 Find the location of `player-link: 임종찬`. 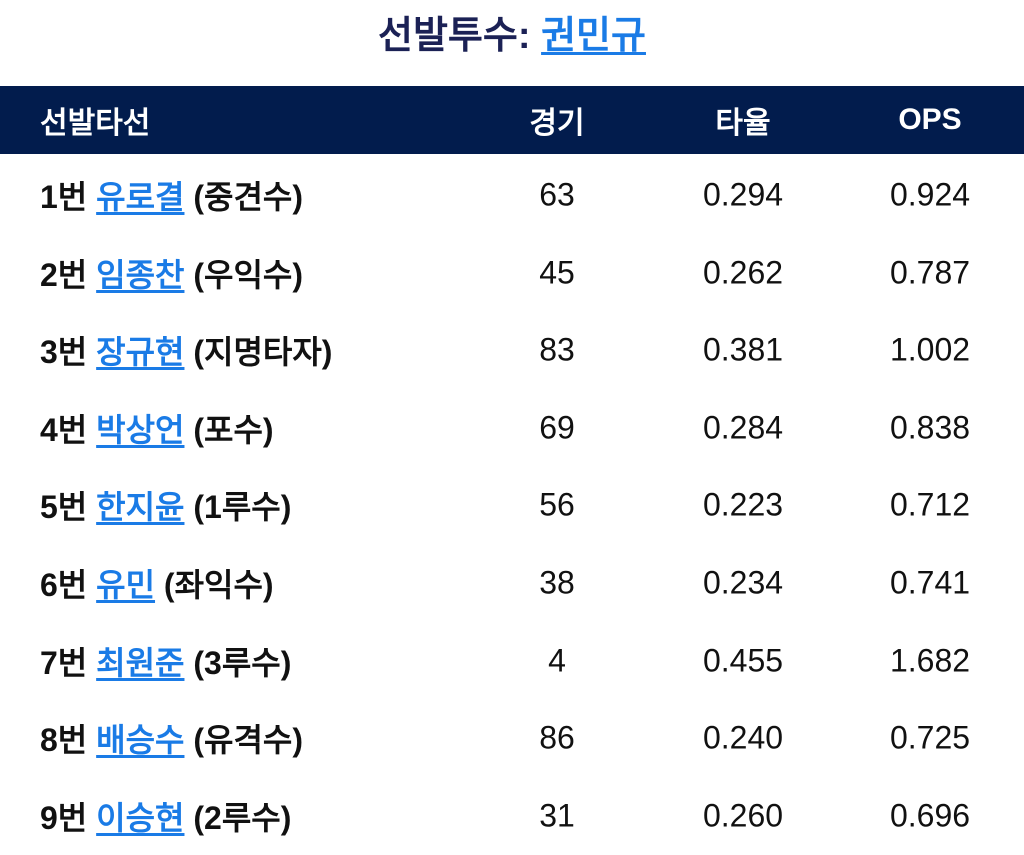

player-link: 임종찬 is located at coordinates (140, 274).